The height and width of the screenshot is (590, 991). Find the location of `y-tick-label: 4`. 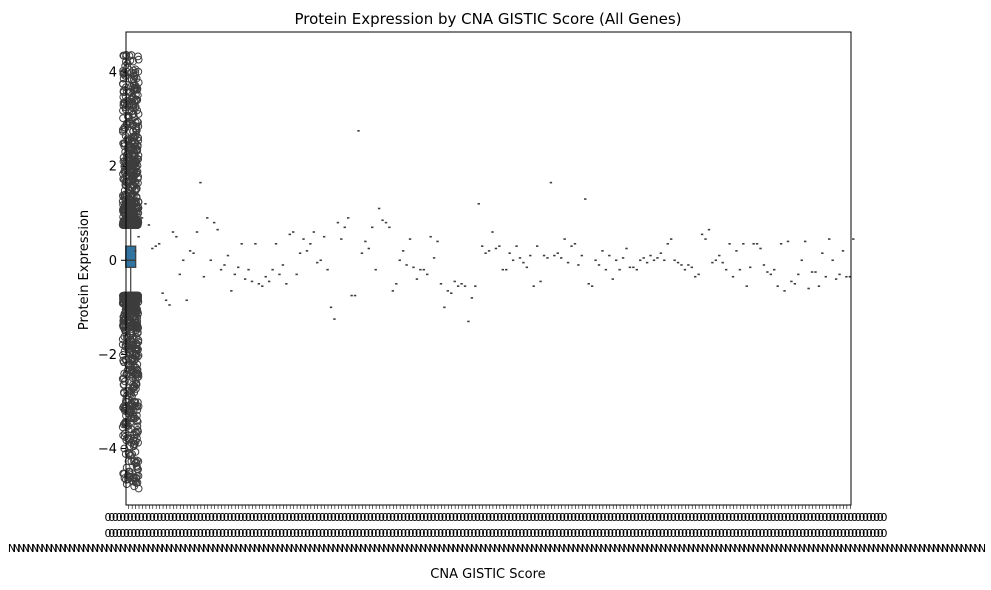

y-tick-label: 4 is located at coordinates (113, 73).